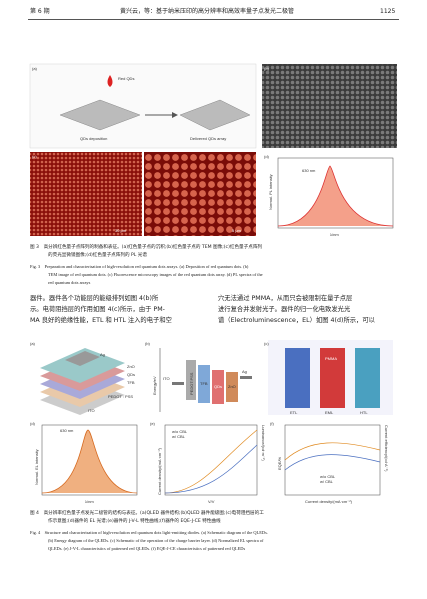 This screenshot has height=599, width=427. What do you see at coordinates (93, 138) in the screenshot?
I see `label: QDs deposition` at bounding box center [93, 138].